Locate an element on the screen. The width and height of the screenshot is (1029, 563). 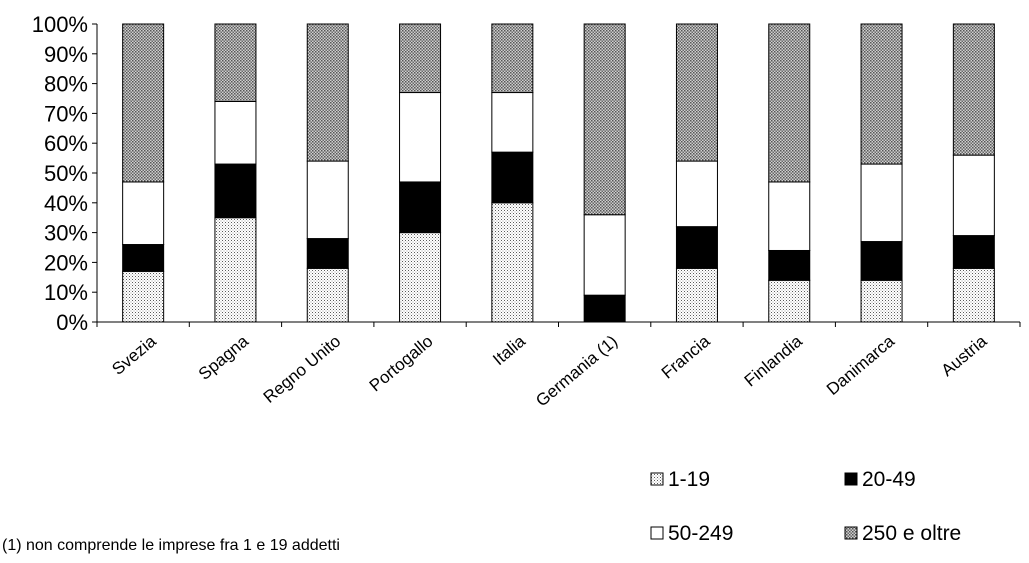
x-tick-label: Francia is located at coordinates (686, 356).